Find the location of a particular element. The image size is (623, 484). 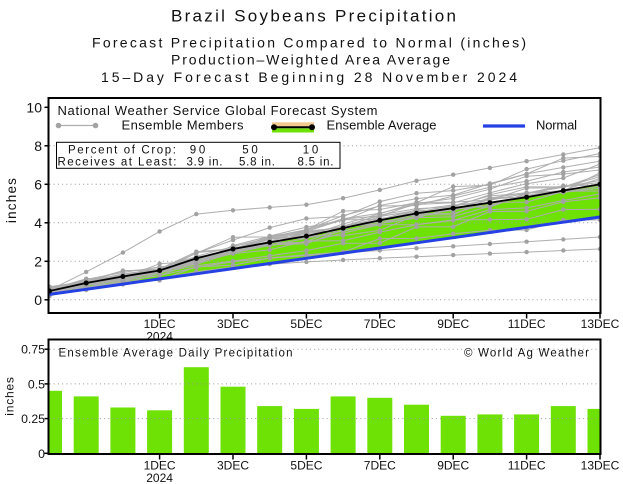

svg-text: © World Ag Weather is located at coordinates (526, 354).